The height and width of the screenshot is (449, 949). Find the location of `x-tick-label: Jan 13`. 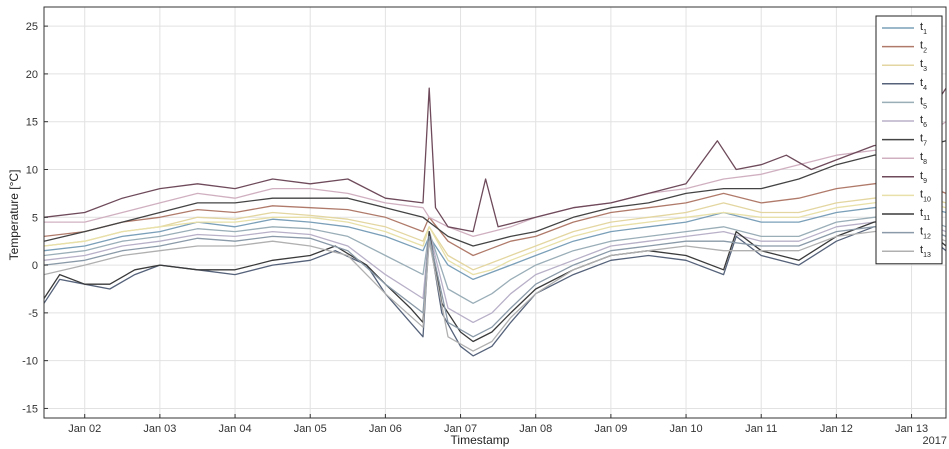

x-tick-label: Jan 13 is located at coordinates (911, 429).